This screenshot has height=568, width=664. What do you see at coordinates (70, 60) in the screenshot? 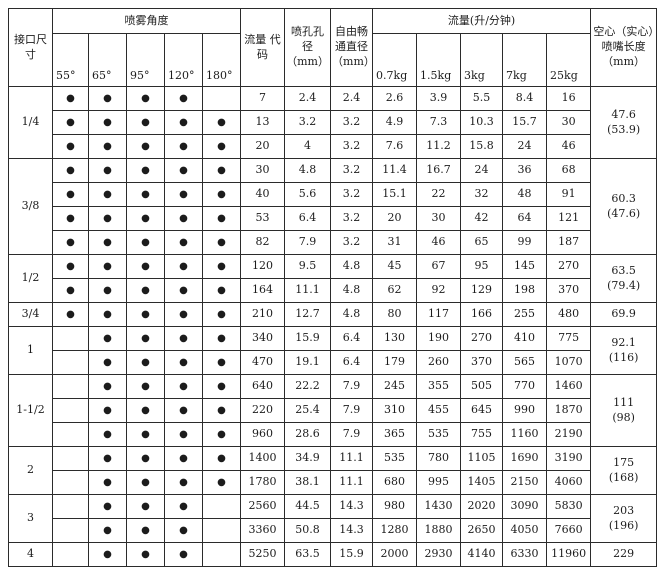
I see `angle-label: 55°` at bounding box center [70, 60].